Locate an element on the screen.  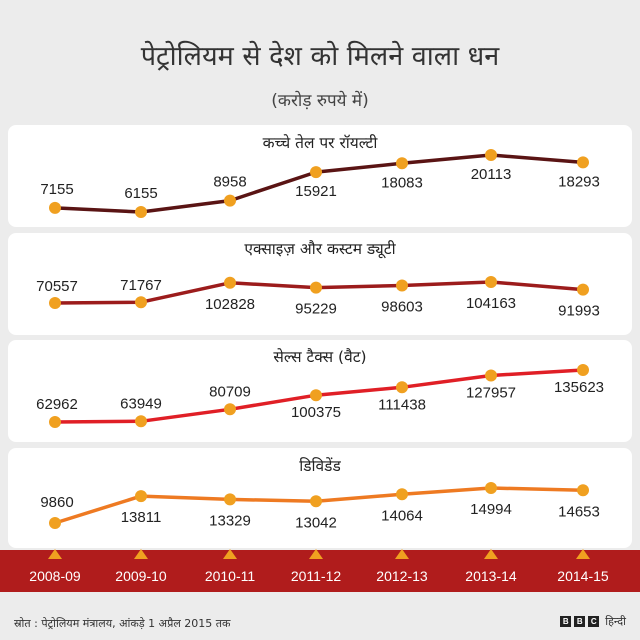
data-label: 18293 is located at coordinates (579, 181).